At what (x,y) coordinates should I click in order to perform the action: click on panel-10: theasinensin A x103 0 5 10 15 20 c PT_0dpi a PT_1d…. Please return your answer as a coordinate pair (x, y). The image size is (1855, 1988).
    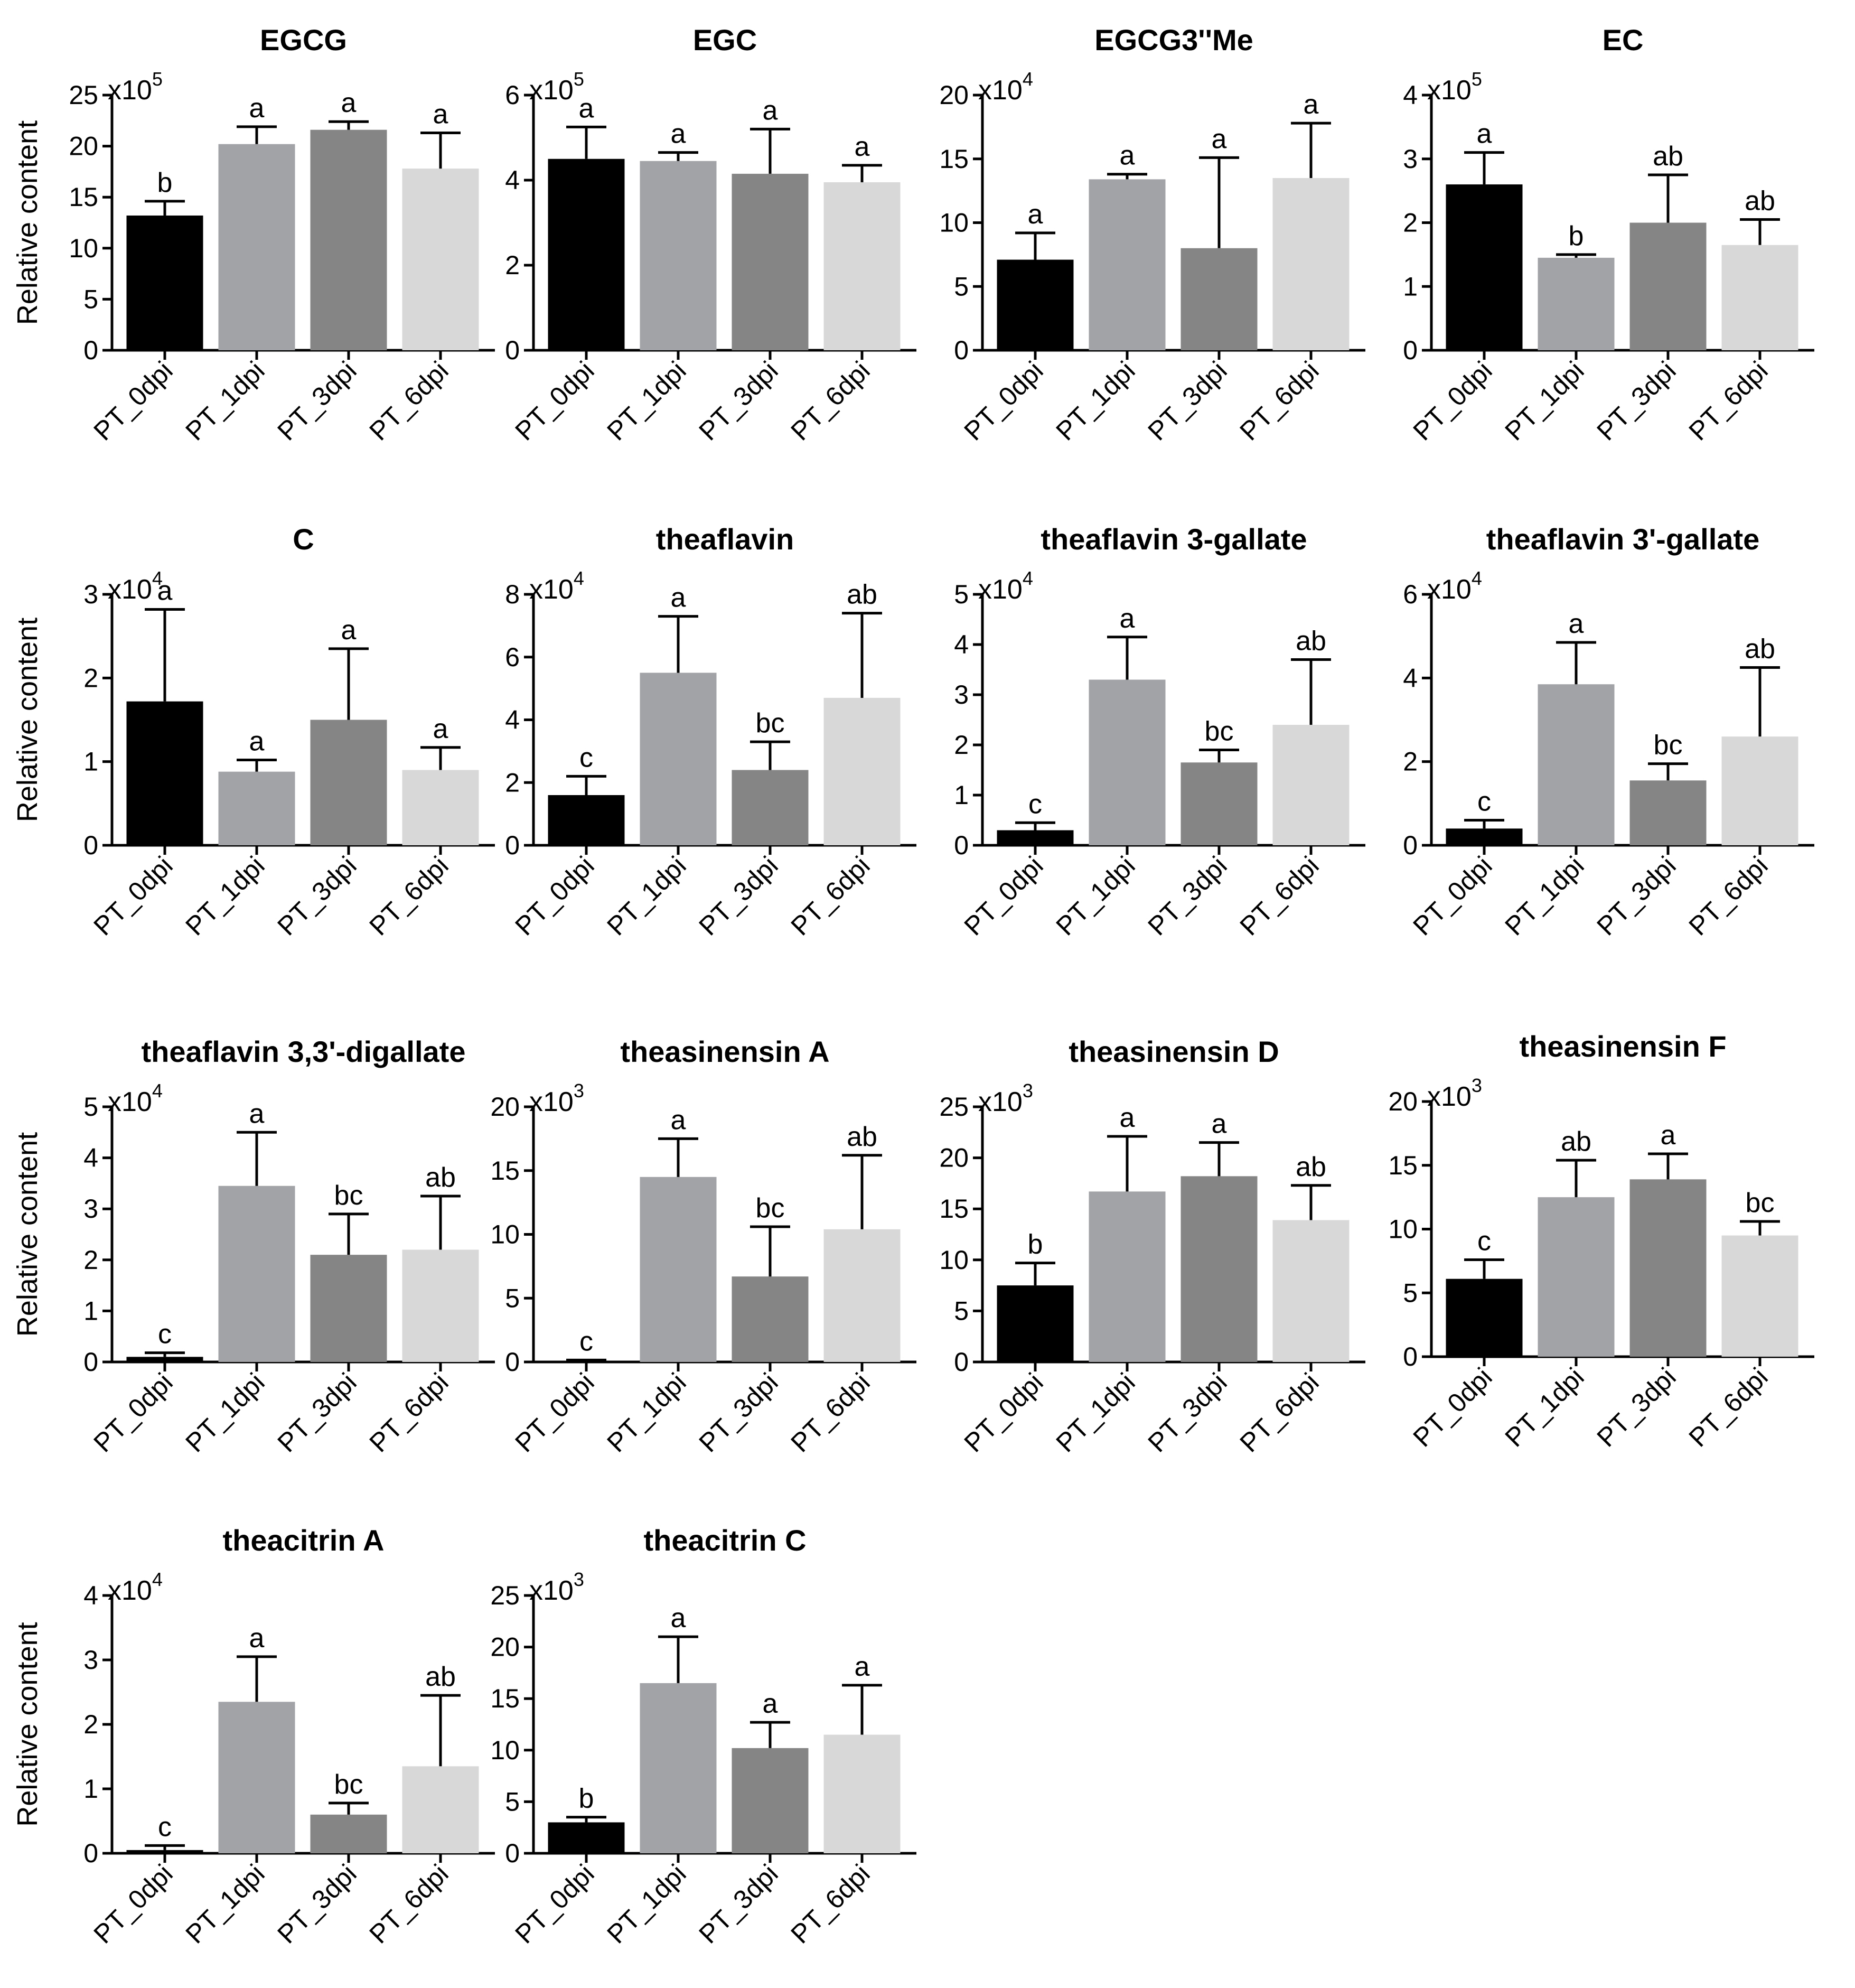
    Looking at the image, I should click on (703, 1246).